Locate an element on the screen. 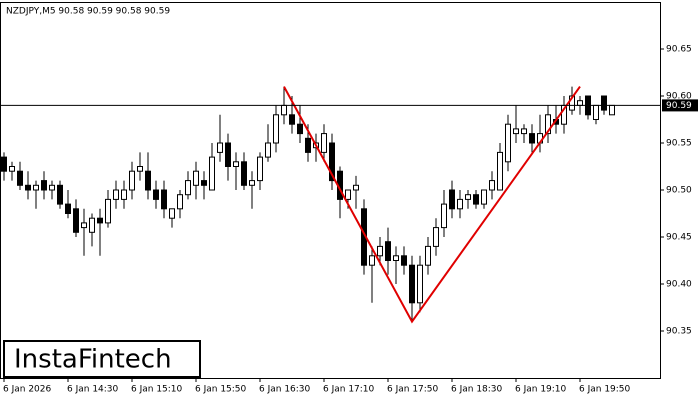 This screenshot has width=700, height=400. y-tick-label: 90.65 is located at coordinates (679, 50).